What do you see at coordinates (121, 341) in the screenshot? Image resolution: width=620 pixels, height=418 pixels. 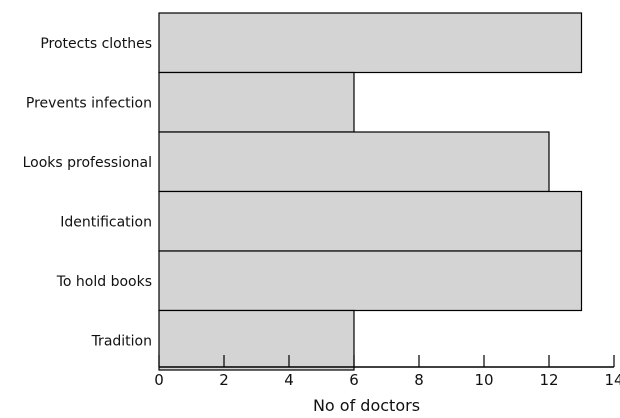 I see `category-label: Tradition` at bounding box center [121, 341].